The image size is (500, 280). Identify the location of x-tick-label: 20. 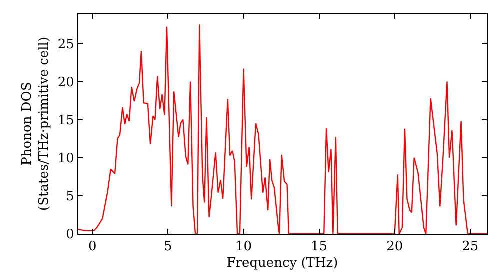
(395, 247).